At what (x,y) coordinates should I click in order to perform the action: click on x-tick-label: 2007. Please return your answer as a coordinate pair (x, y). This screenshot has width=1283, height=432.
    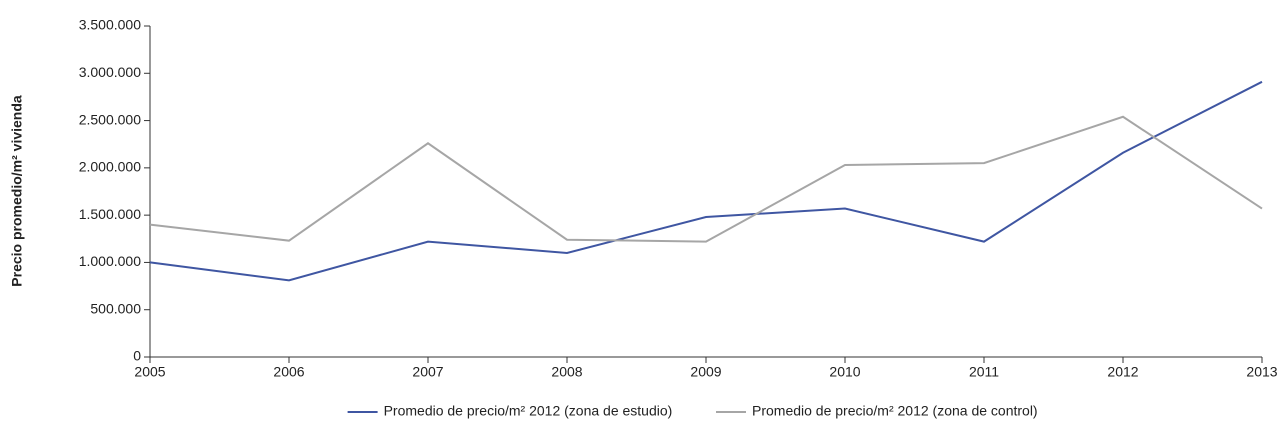
    Looking at the image, I should click on (427, 372).